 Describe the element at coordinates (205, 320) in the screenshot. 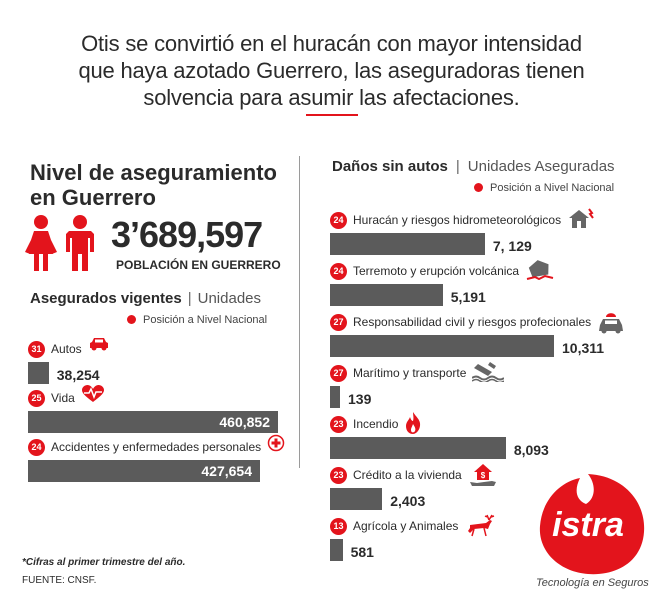

I see `left-legend-label: Posición a Nivel Nacional` at that location.